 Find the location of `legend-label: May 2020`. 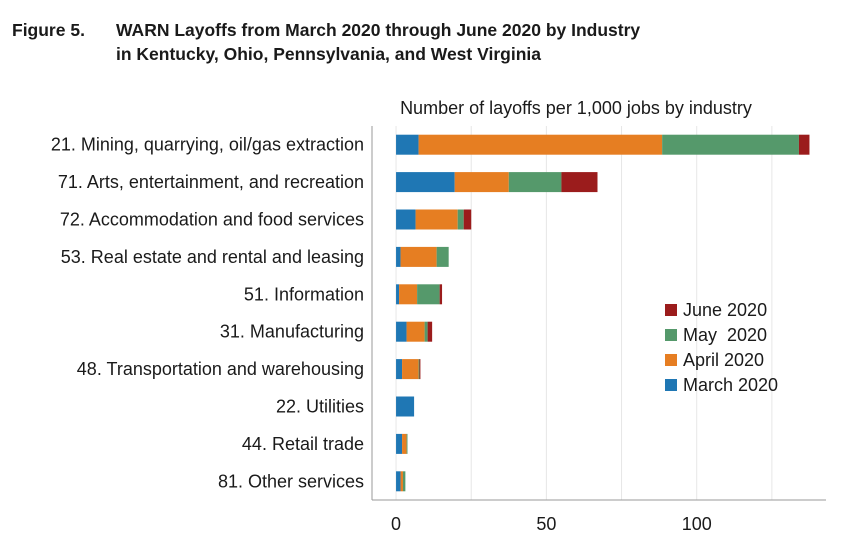

legend-label: May 2020 is located at coordinates (725, 335).